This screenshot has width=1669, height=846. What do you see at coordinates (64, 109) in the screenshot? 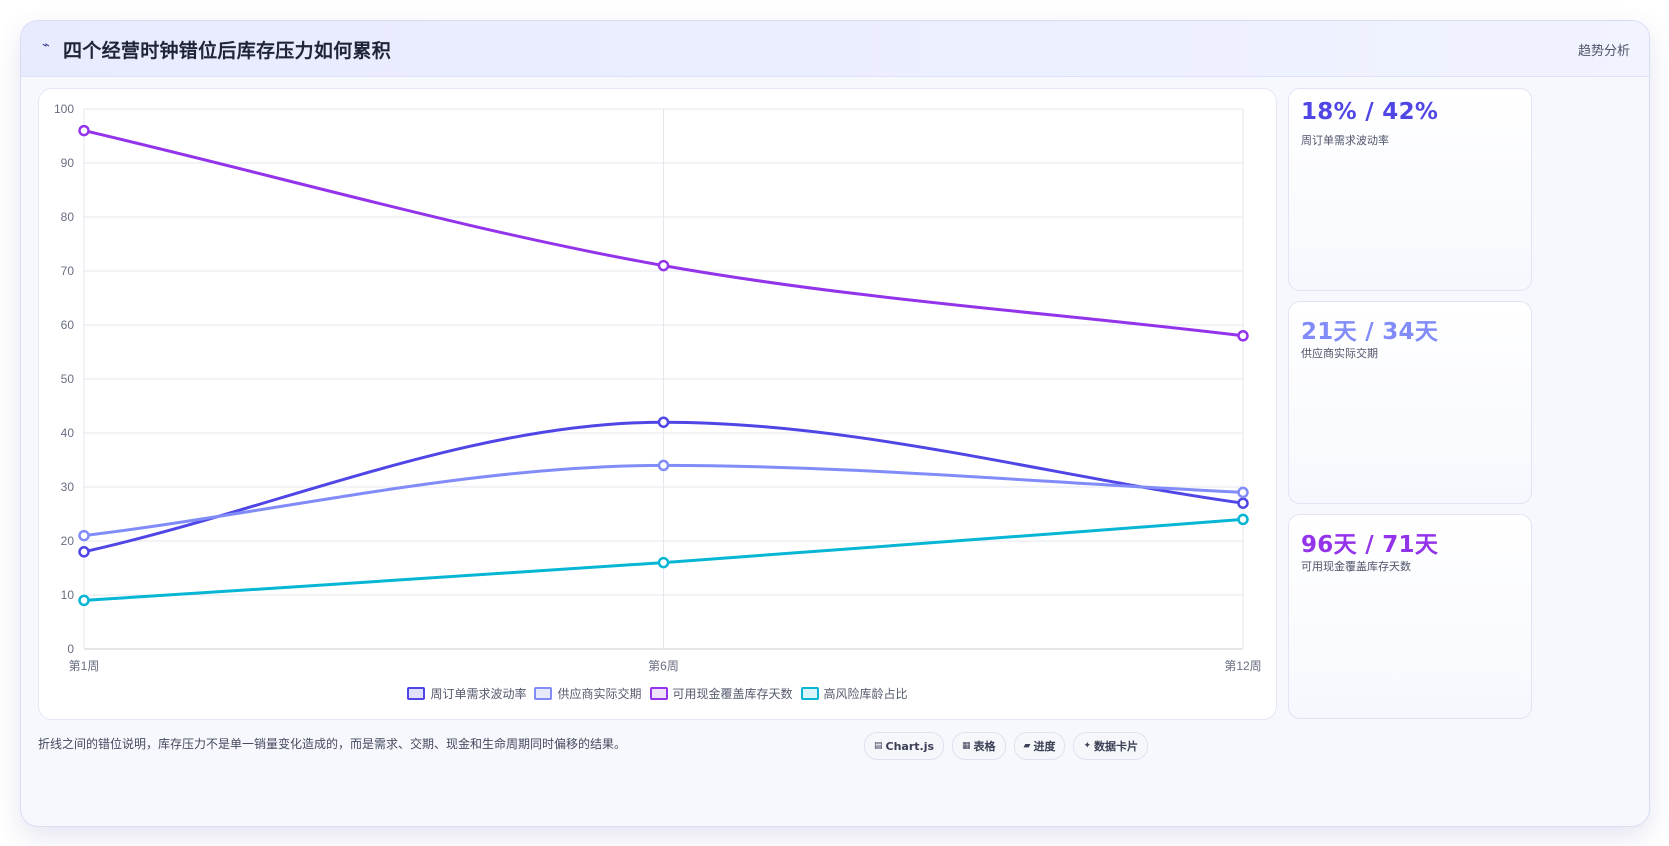
I see `y-tick-label: 100` at bounding box center [64, 109].